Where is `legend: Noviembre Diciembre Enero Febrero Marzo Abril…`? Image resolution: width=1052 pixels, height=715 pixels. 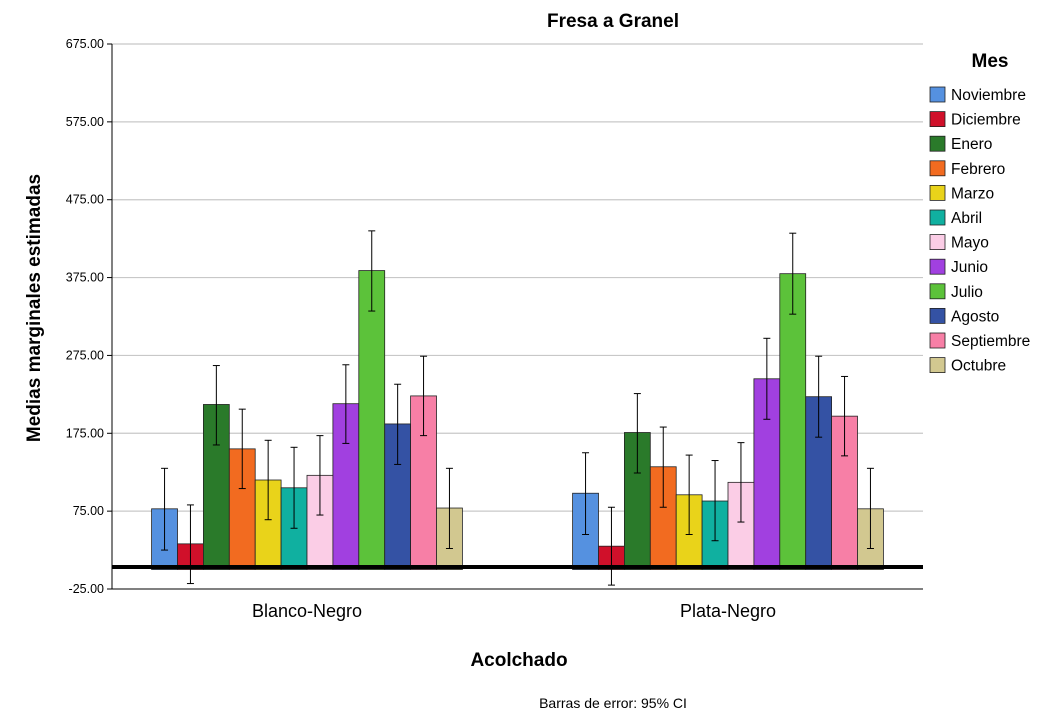
legend: Noviembre Diciembre Enero Febrero Marzo Abril… is located at coordinates (979, 230).